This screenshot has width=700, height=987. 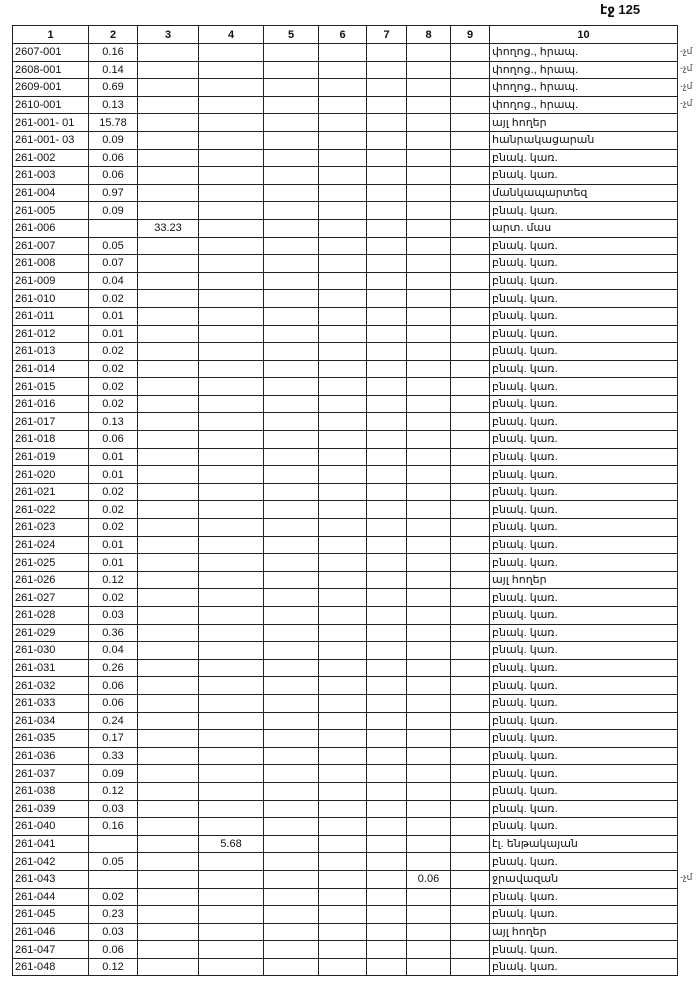 What do you see at coordinates (345, 967) in the screenshot?
I see `table-row: 261-048 0.12 բնակ. կառ.` at bounding box center [345, 967].